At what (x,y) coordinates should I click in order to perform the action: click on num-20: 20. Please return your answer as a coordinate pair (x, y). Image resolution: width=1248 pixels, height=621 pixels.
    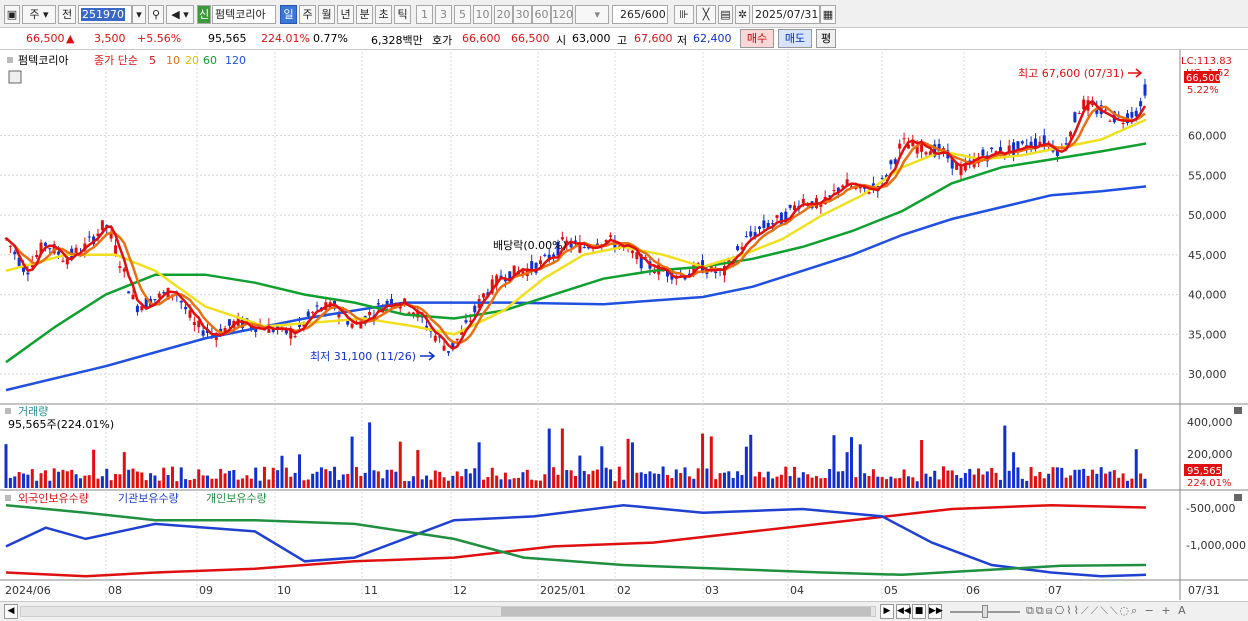
    Looking at the image, I should click on (503, 14).